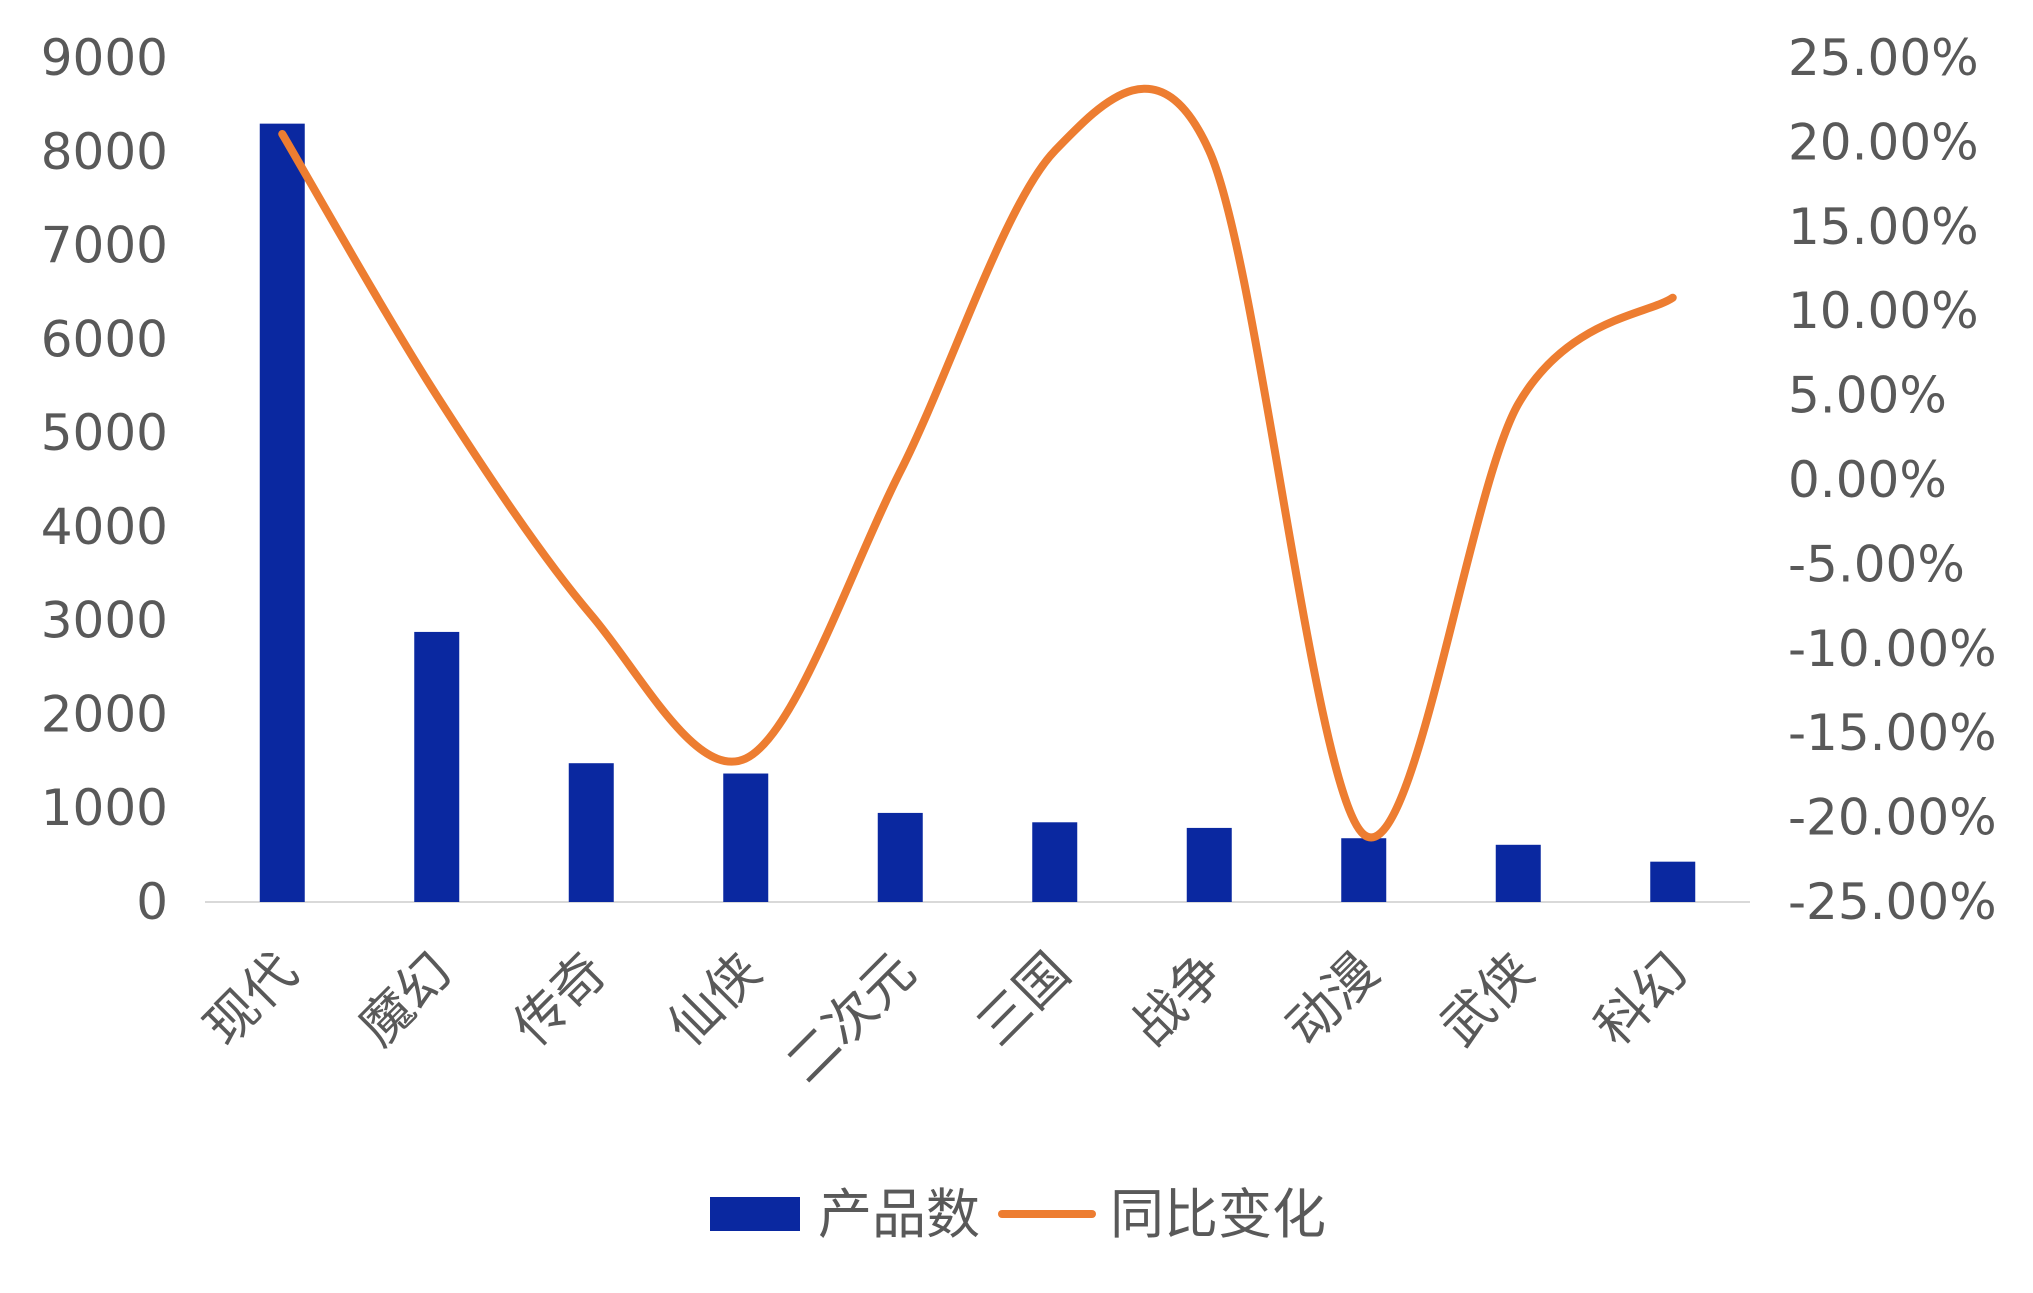 The image size is (2033, 1293). I want to click on left-tick-label: 0, so click(152, 902).